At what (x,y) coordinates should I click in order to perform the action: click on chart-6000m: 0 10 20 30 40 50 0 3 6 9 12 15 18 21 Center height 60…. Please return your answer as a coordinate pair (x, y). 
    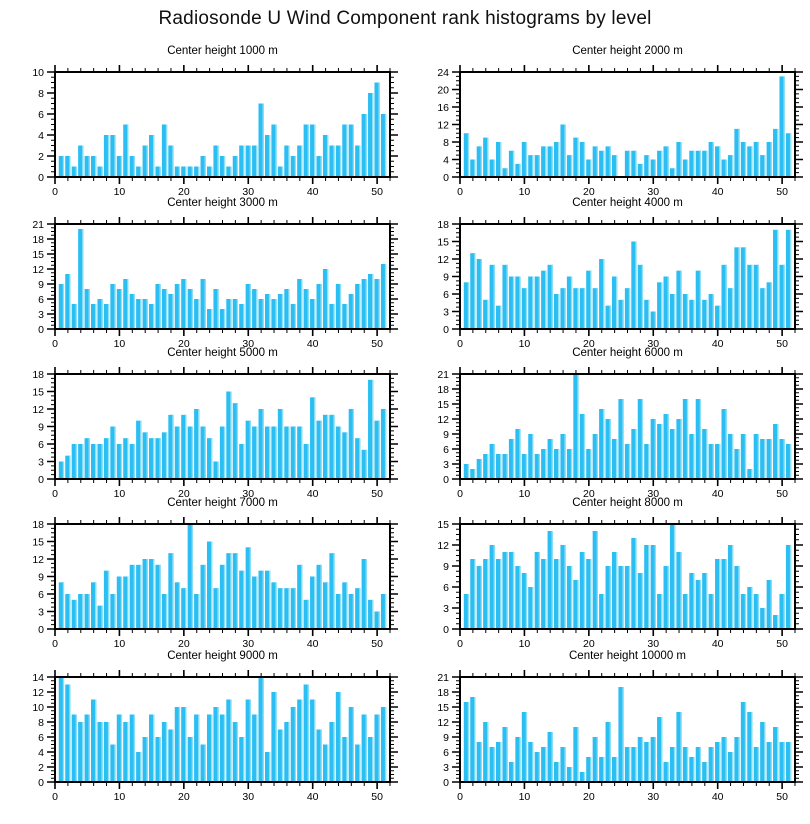
    Looking at the image, I should click on (607, 422).